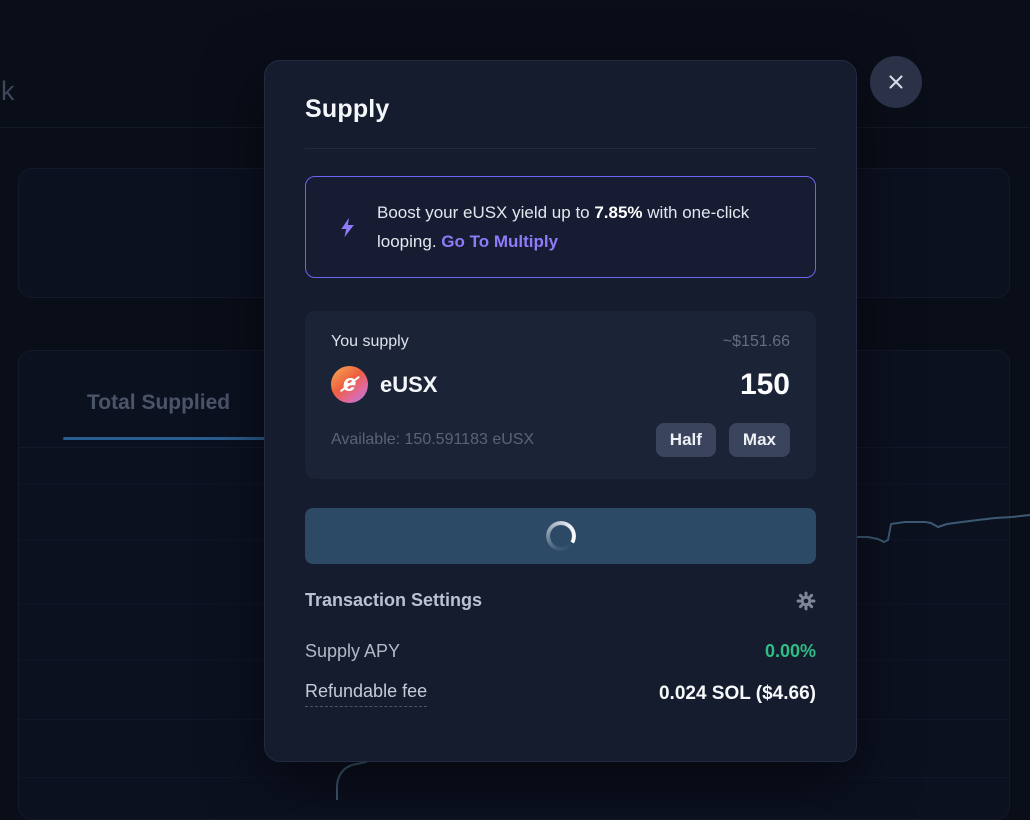 This screenshot has width=1030, height=820. Describe the element at coordinates (349, 384) in the screenshot. I see `eusx-token-icon: e` at that location.